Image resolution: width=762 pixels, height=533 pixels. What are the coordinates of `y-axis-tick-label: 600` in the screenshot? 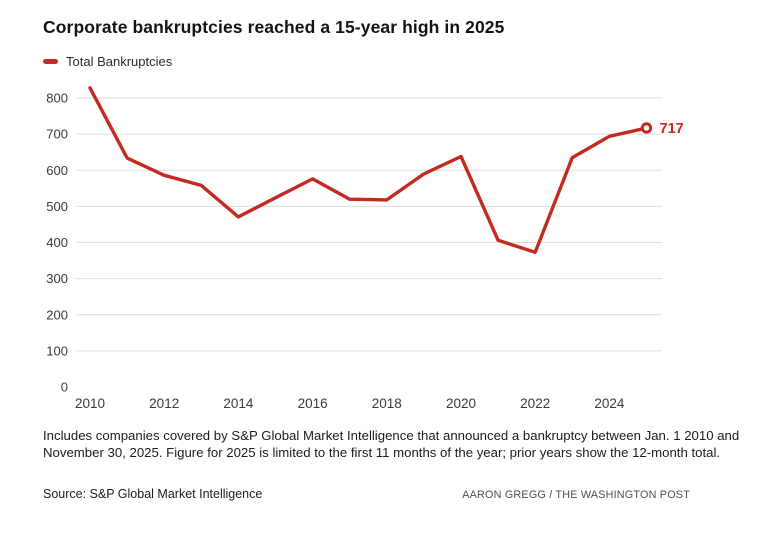 It's located at (57, 170).